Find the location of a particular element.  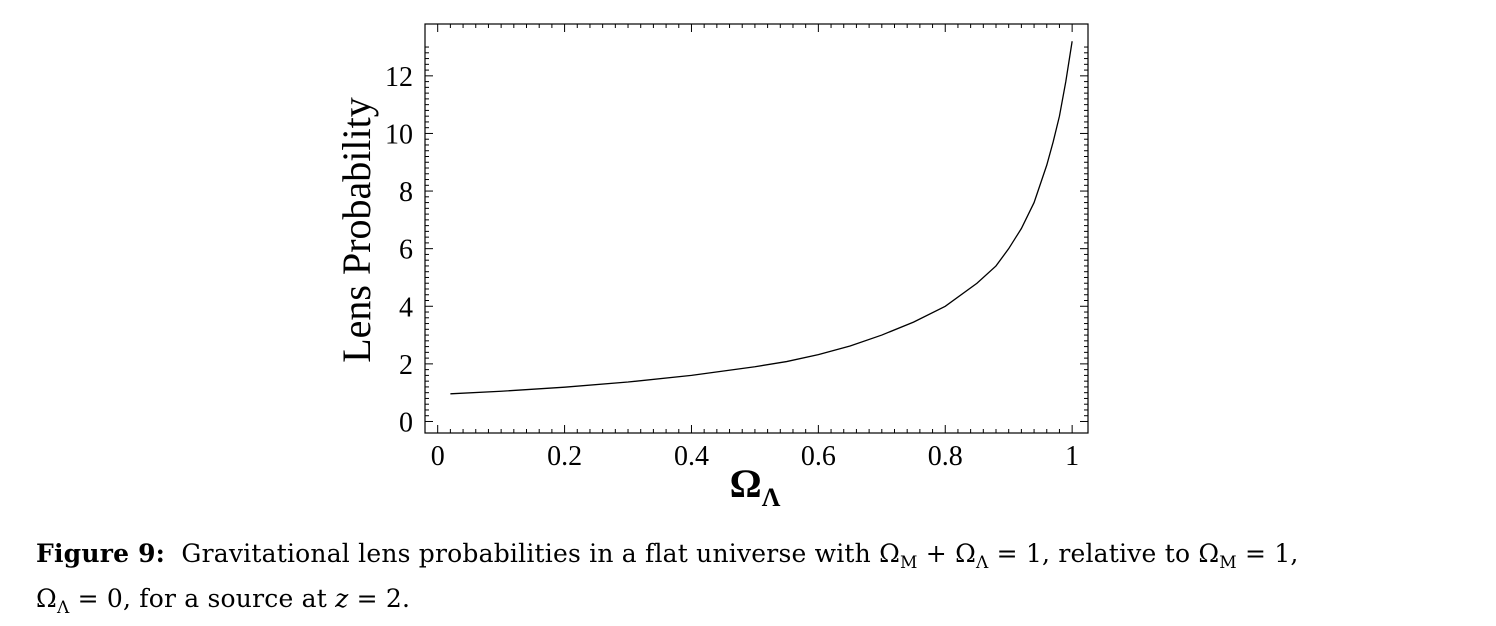

y-tick-label: 6 is located at coordinates (406, 250).